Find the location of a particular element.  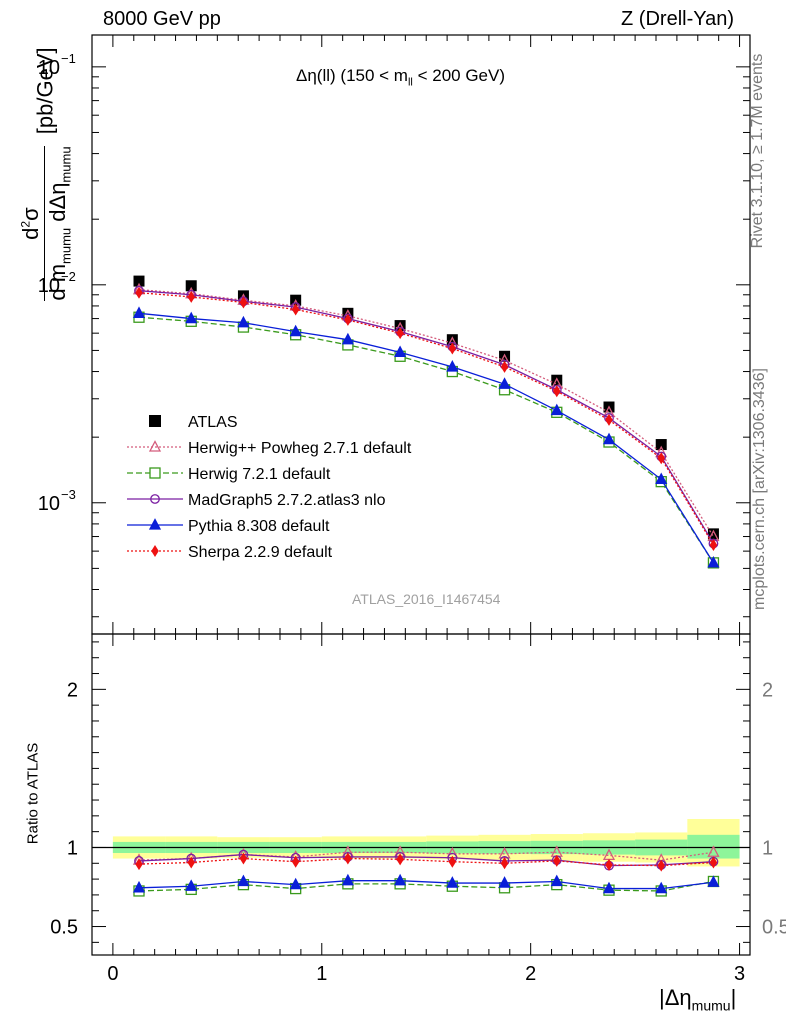

legend-item-1: Herwig++ Powheg 2.7.1 default is located at coordinates (269, 448).